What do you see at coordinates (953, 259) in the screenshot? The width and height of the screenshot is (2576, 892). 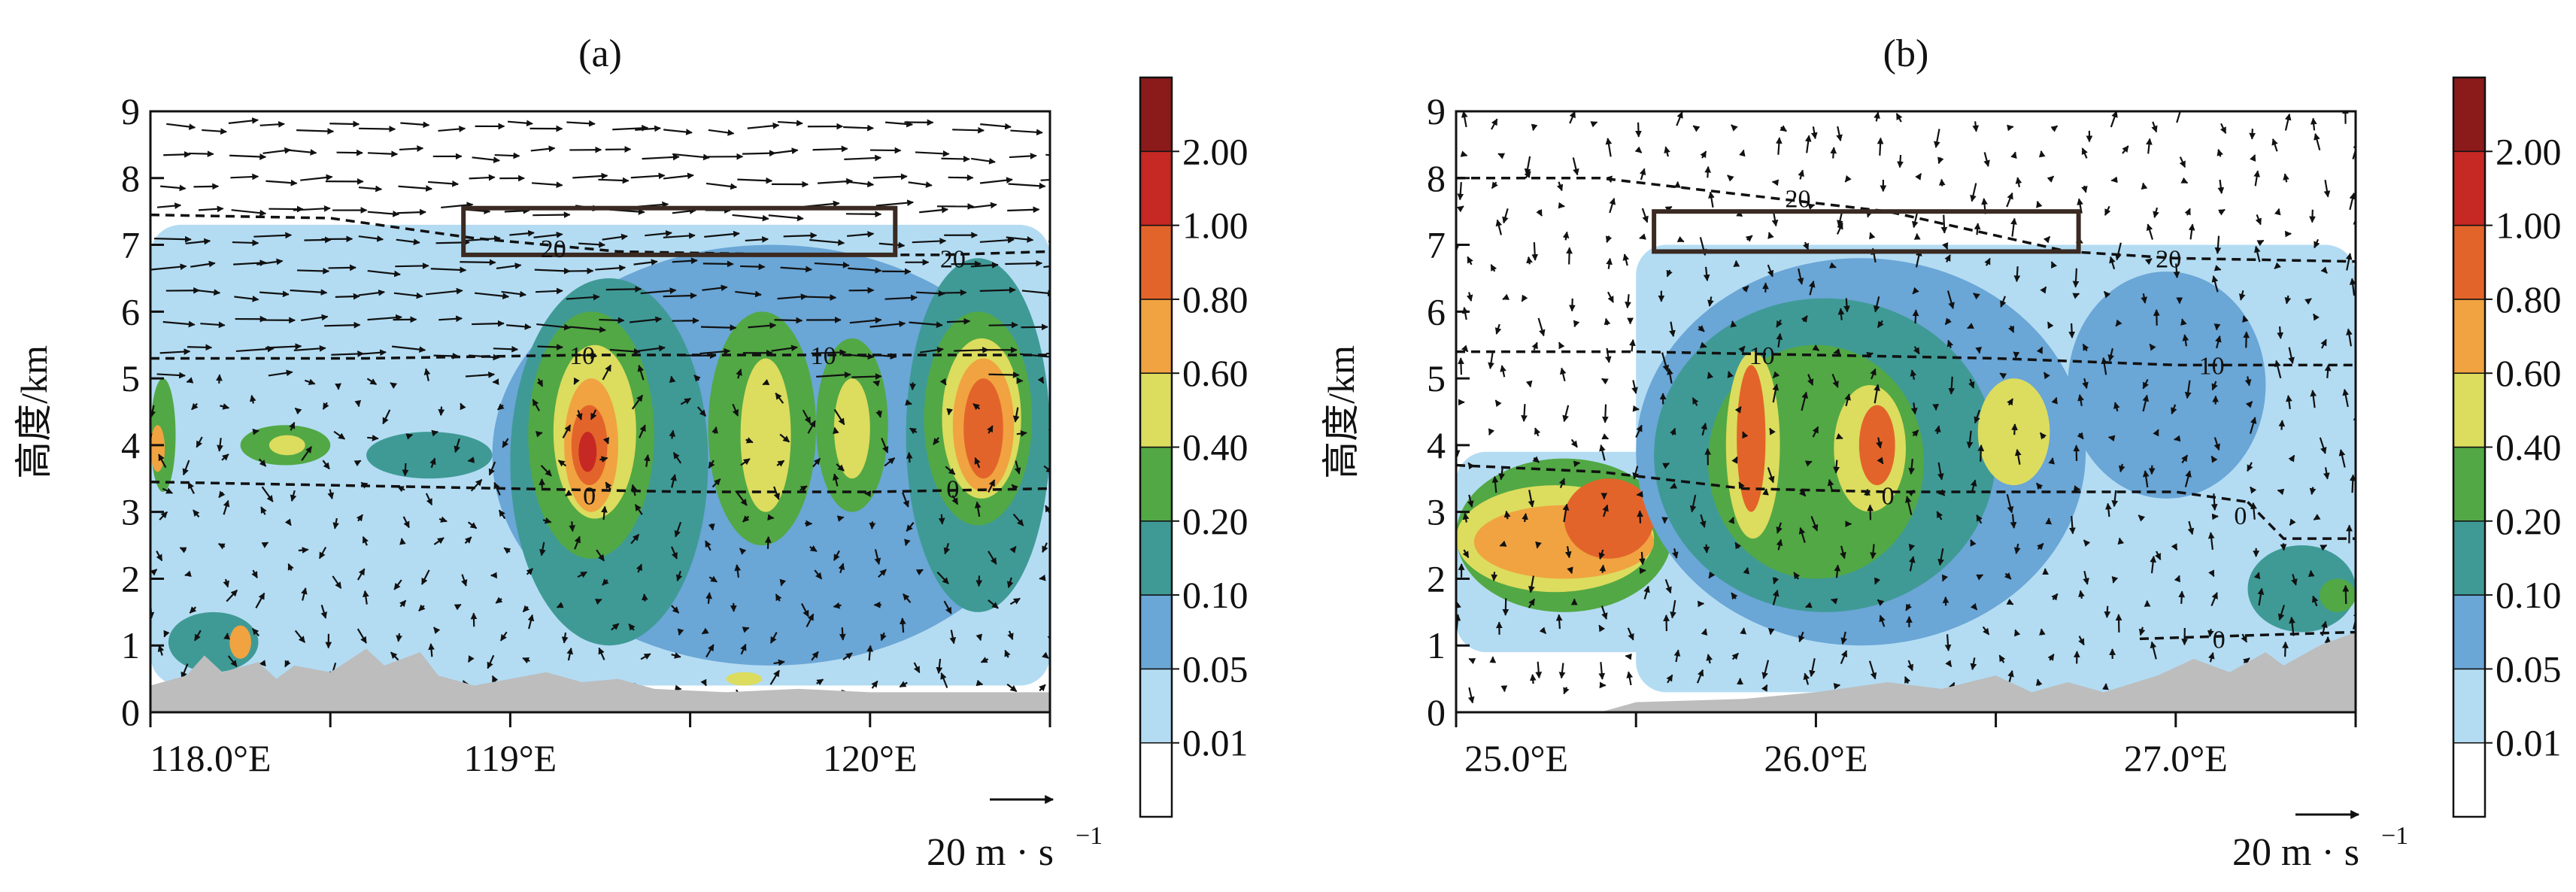 I see `contour-label: 20` at bounding box center [953, 259].